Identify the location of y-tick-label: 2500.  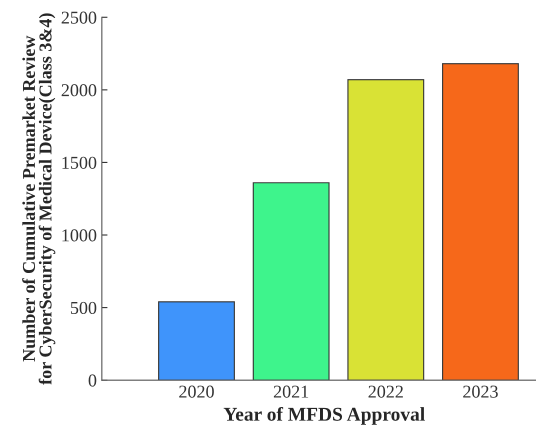
(79, 18).